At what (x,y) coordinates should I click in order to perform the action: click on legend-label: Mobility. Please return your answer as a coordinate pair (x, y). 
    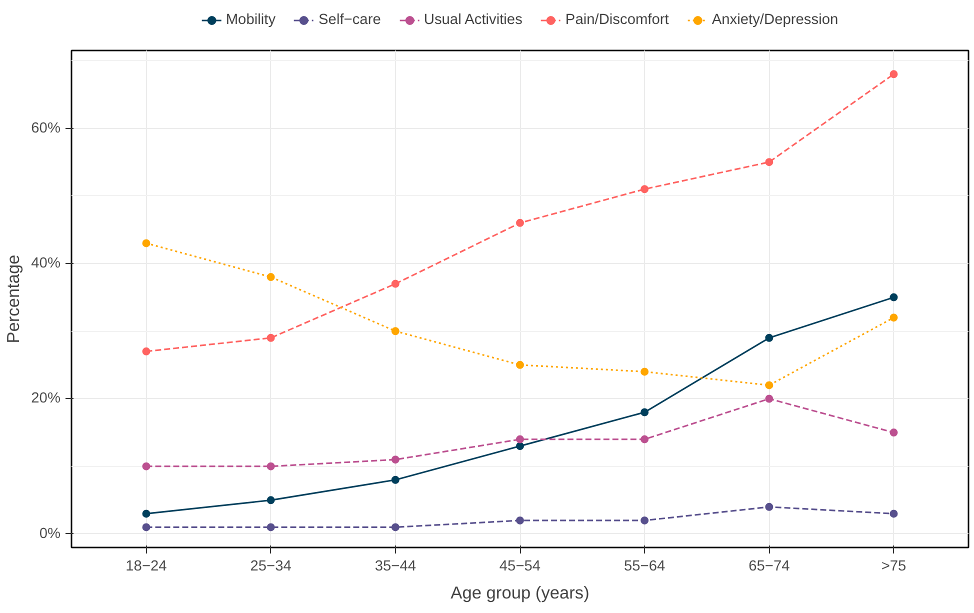
    Looking at the image, I should click on (251, 20).